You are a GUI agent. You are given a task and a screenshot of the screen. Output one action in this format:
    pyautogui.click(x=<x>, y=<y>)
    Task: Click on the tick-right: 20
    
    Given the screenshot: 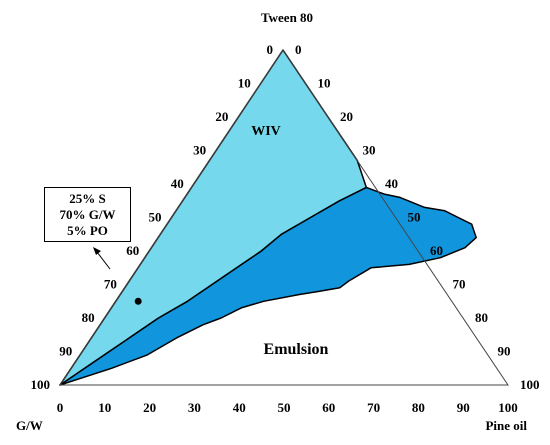 What is the action you would take?
    pyautogui.click(x=346, y=116)
    